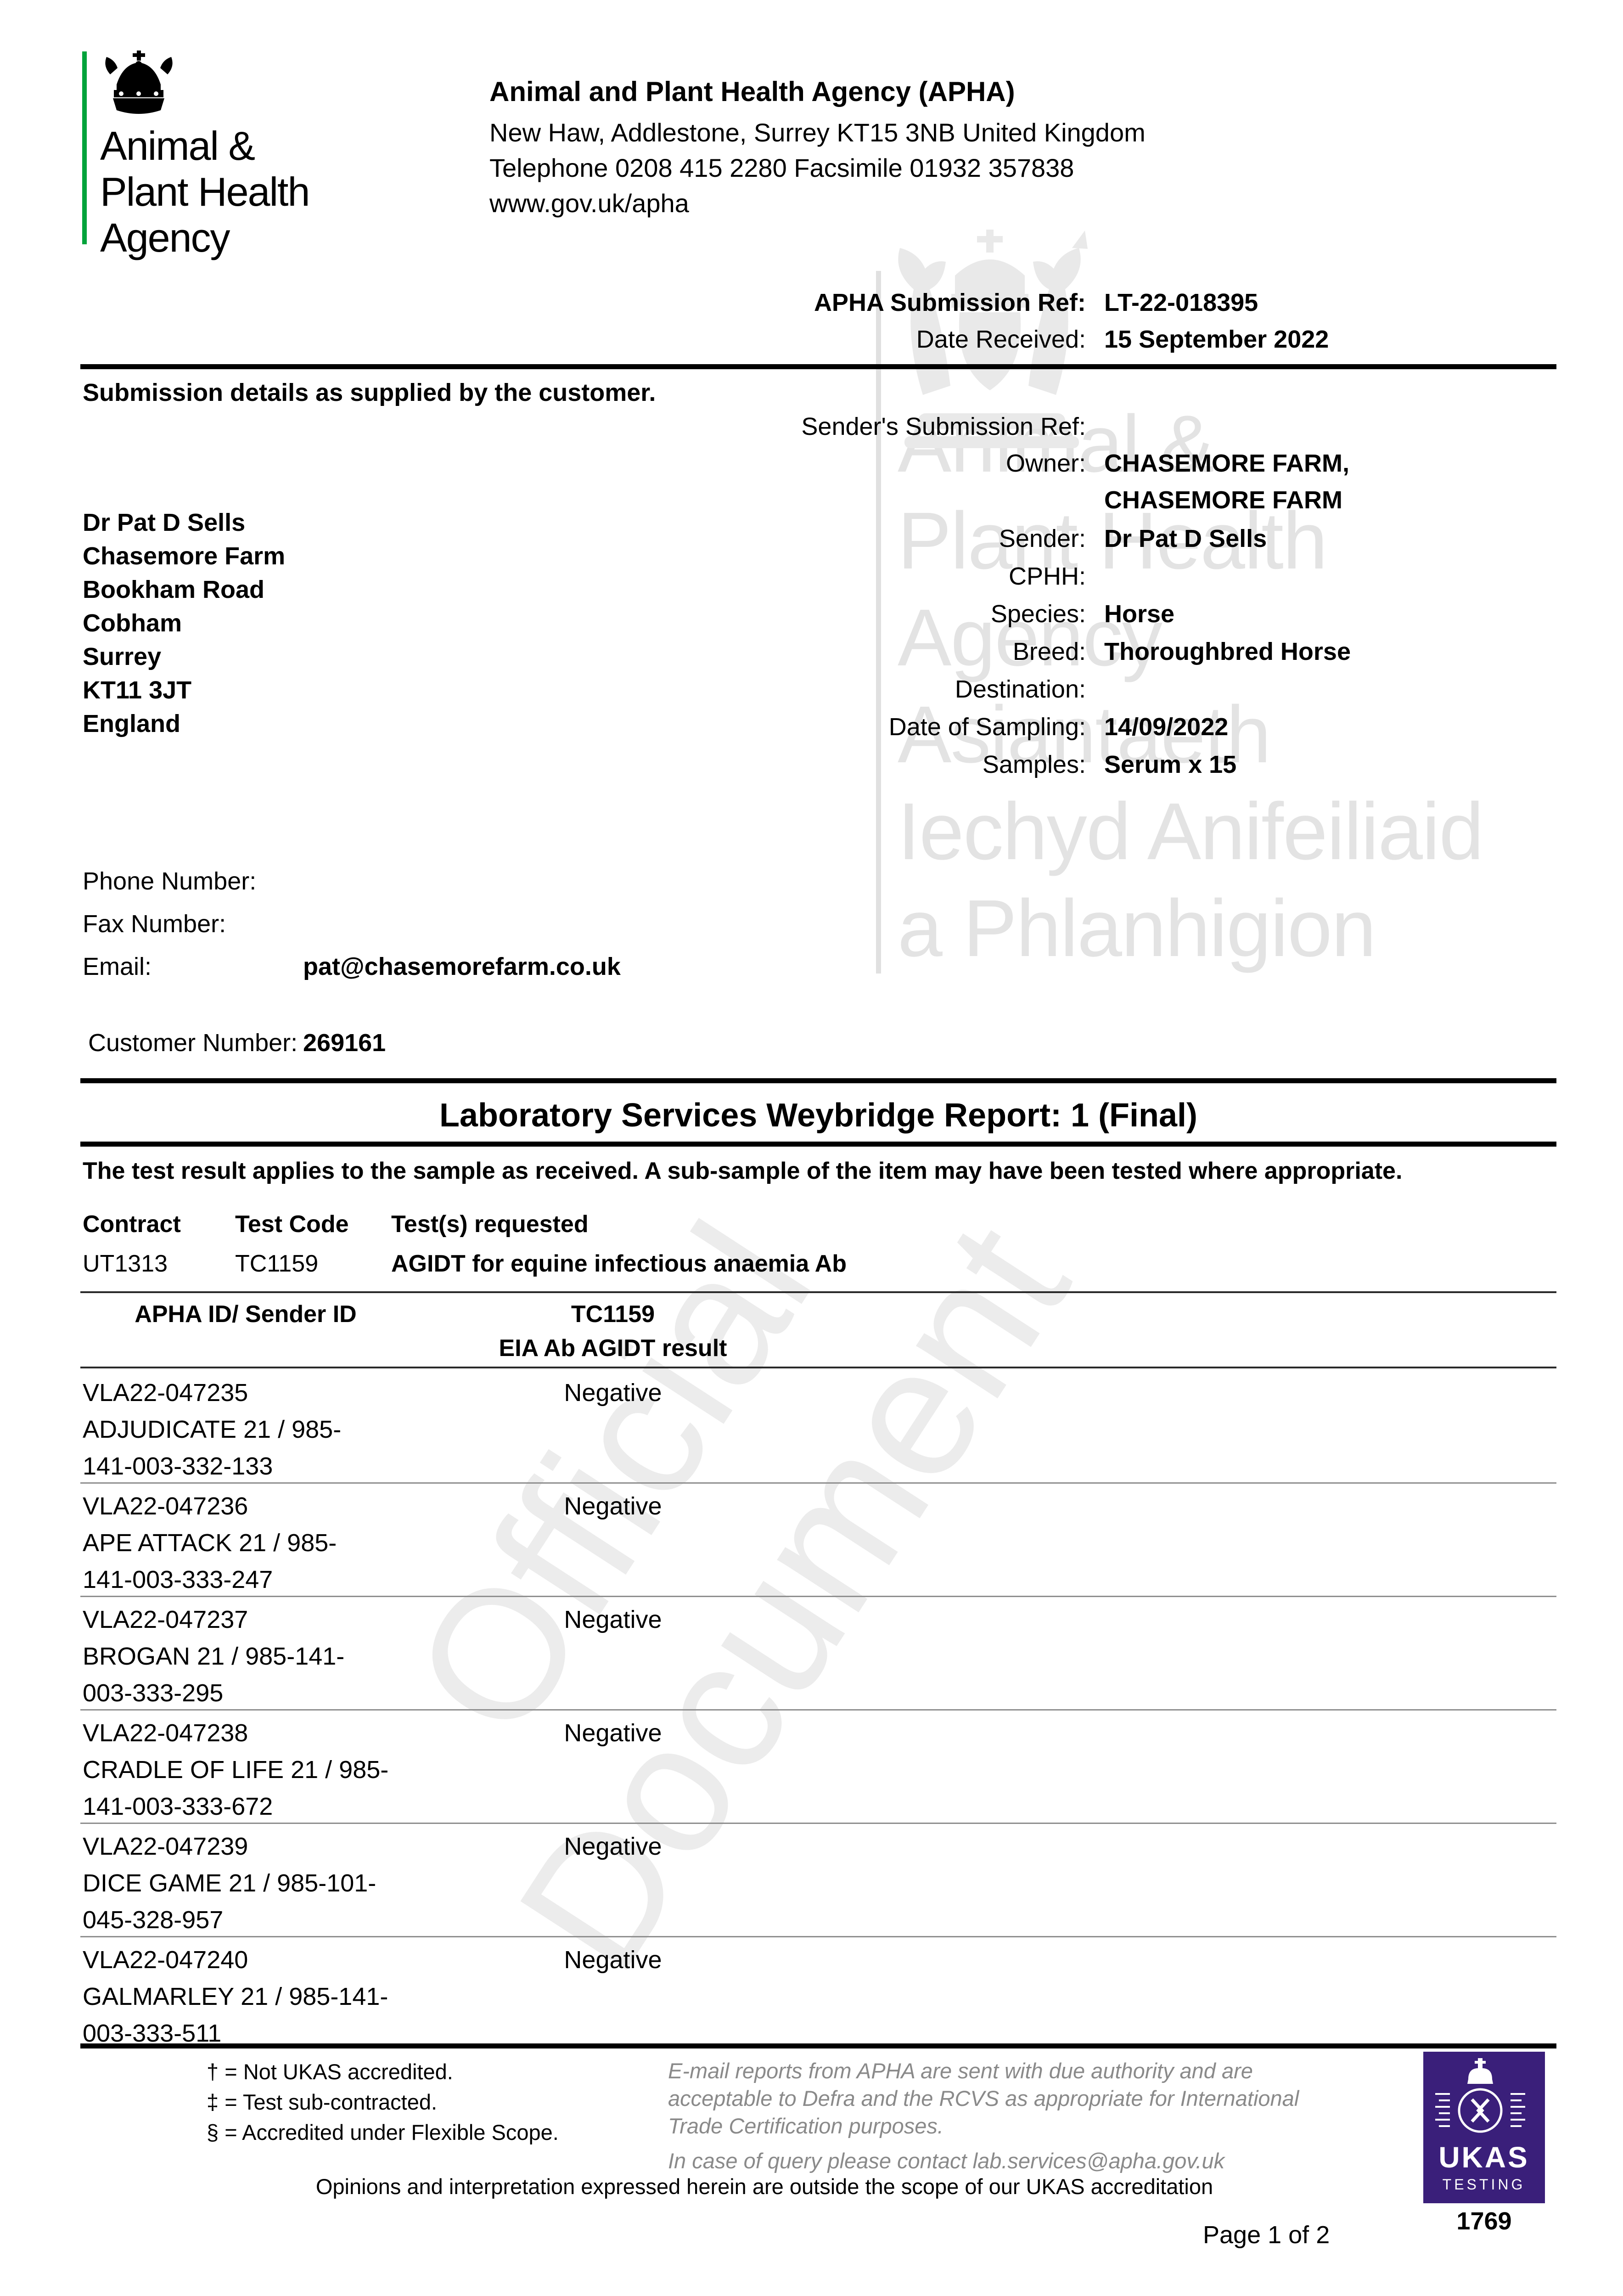  I want to click on watermark-divider-bar, so click(878, 622).